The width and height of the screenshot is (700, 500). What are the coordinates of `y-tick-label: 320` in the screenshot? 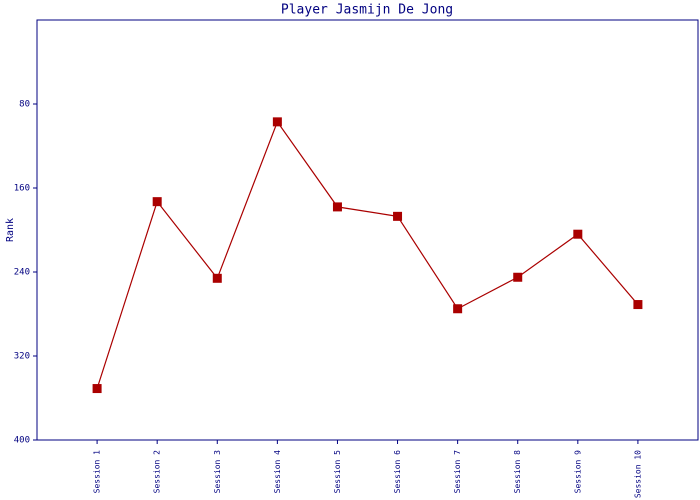 It's located at (22, 357).